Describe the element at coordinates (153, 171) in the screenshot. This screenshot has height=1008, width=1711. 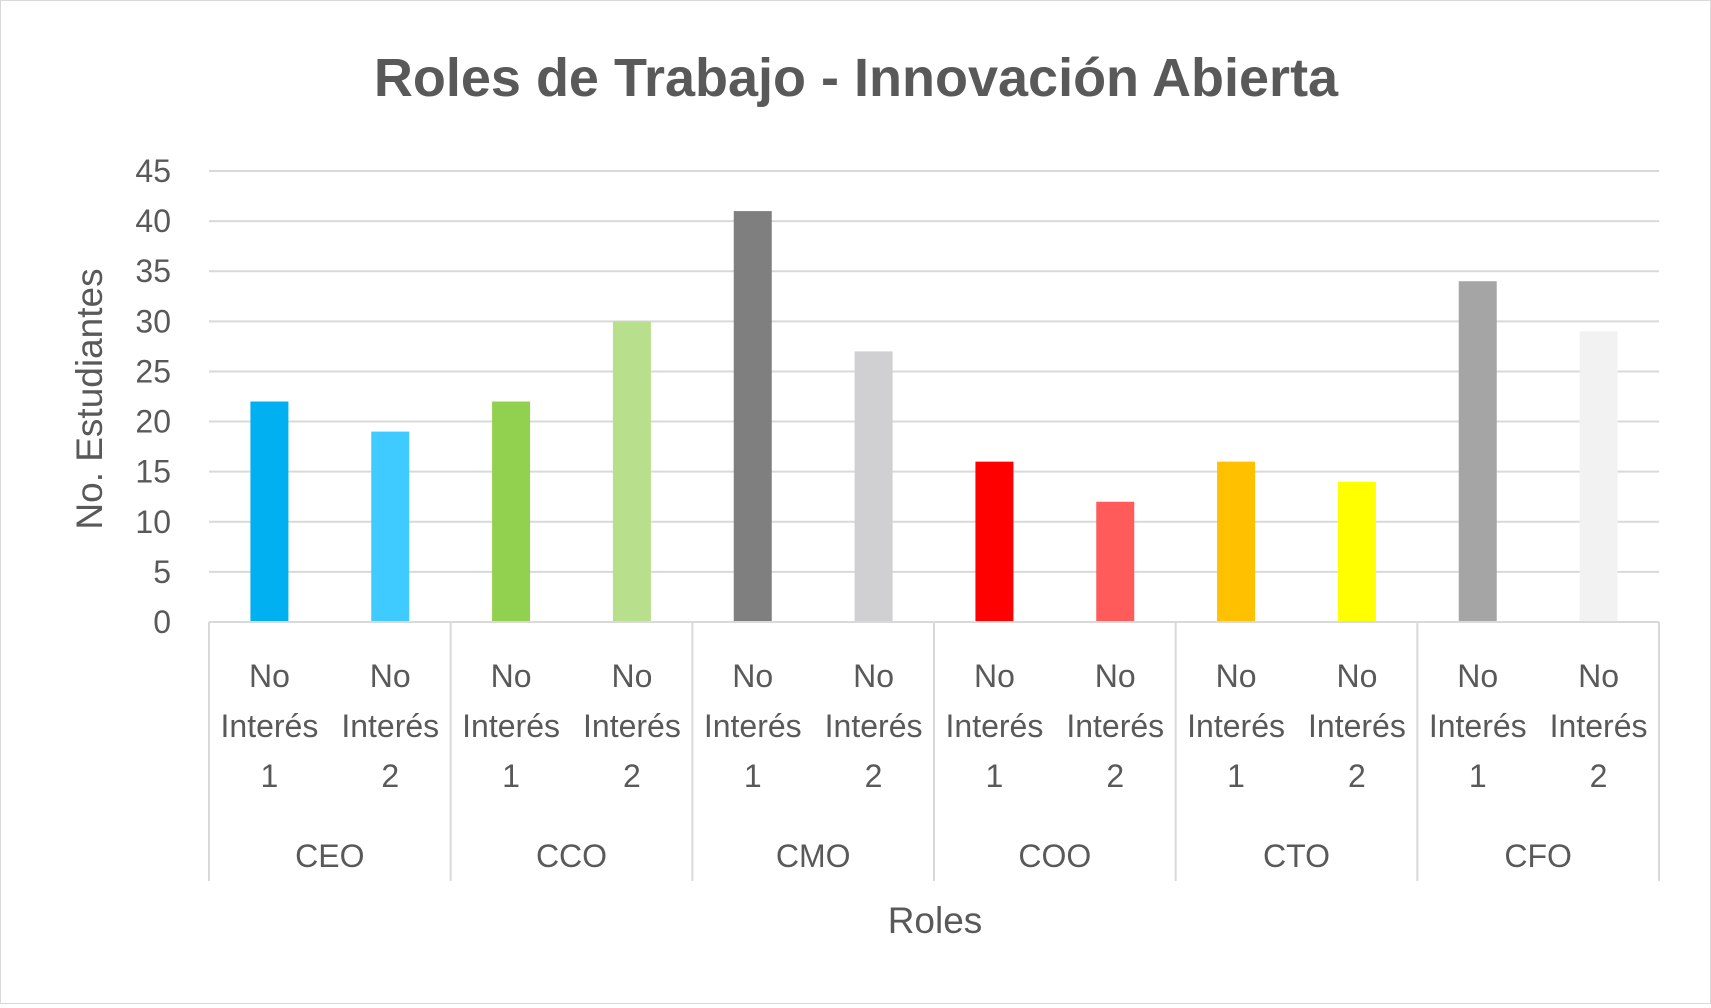
I see `y-tick-label: 45` at that location.